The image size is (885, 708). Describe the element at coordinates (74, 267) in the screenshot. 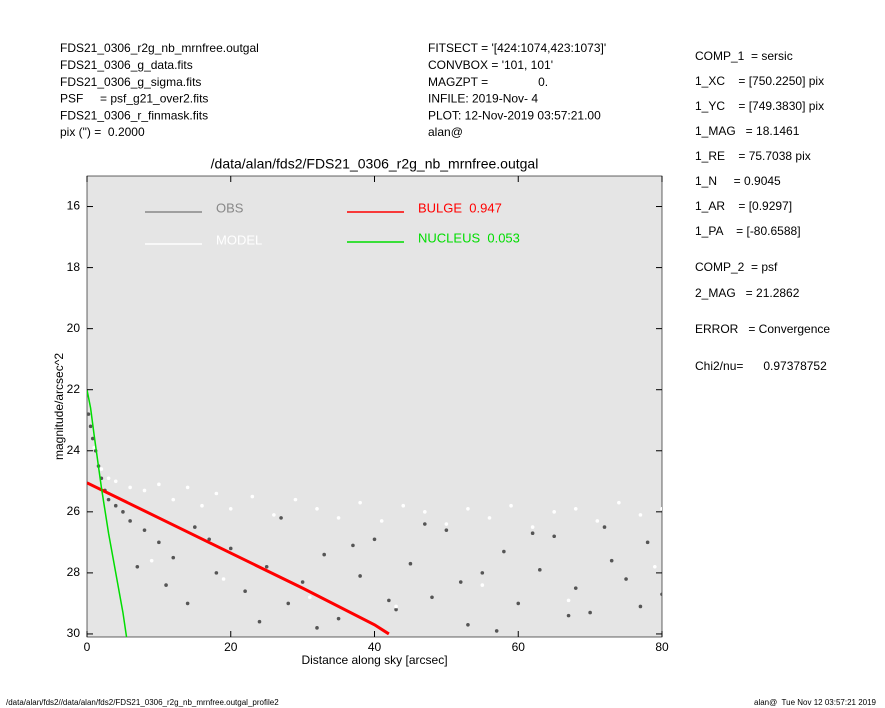

I see `y-tick-label: 18` at that location.